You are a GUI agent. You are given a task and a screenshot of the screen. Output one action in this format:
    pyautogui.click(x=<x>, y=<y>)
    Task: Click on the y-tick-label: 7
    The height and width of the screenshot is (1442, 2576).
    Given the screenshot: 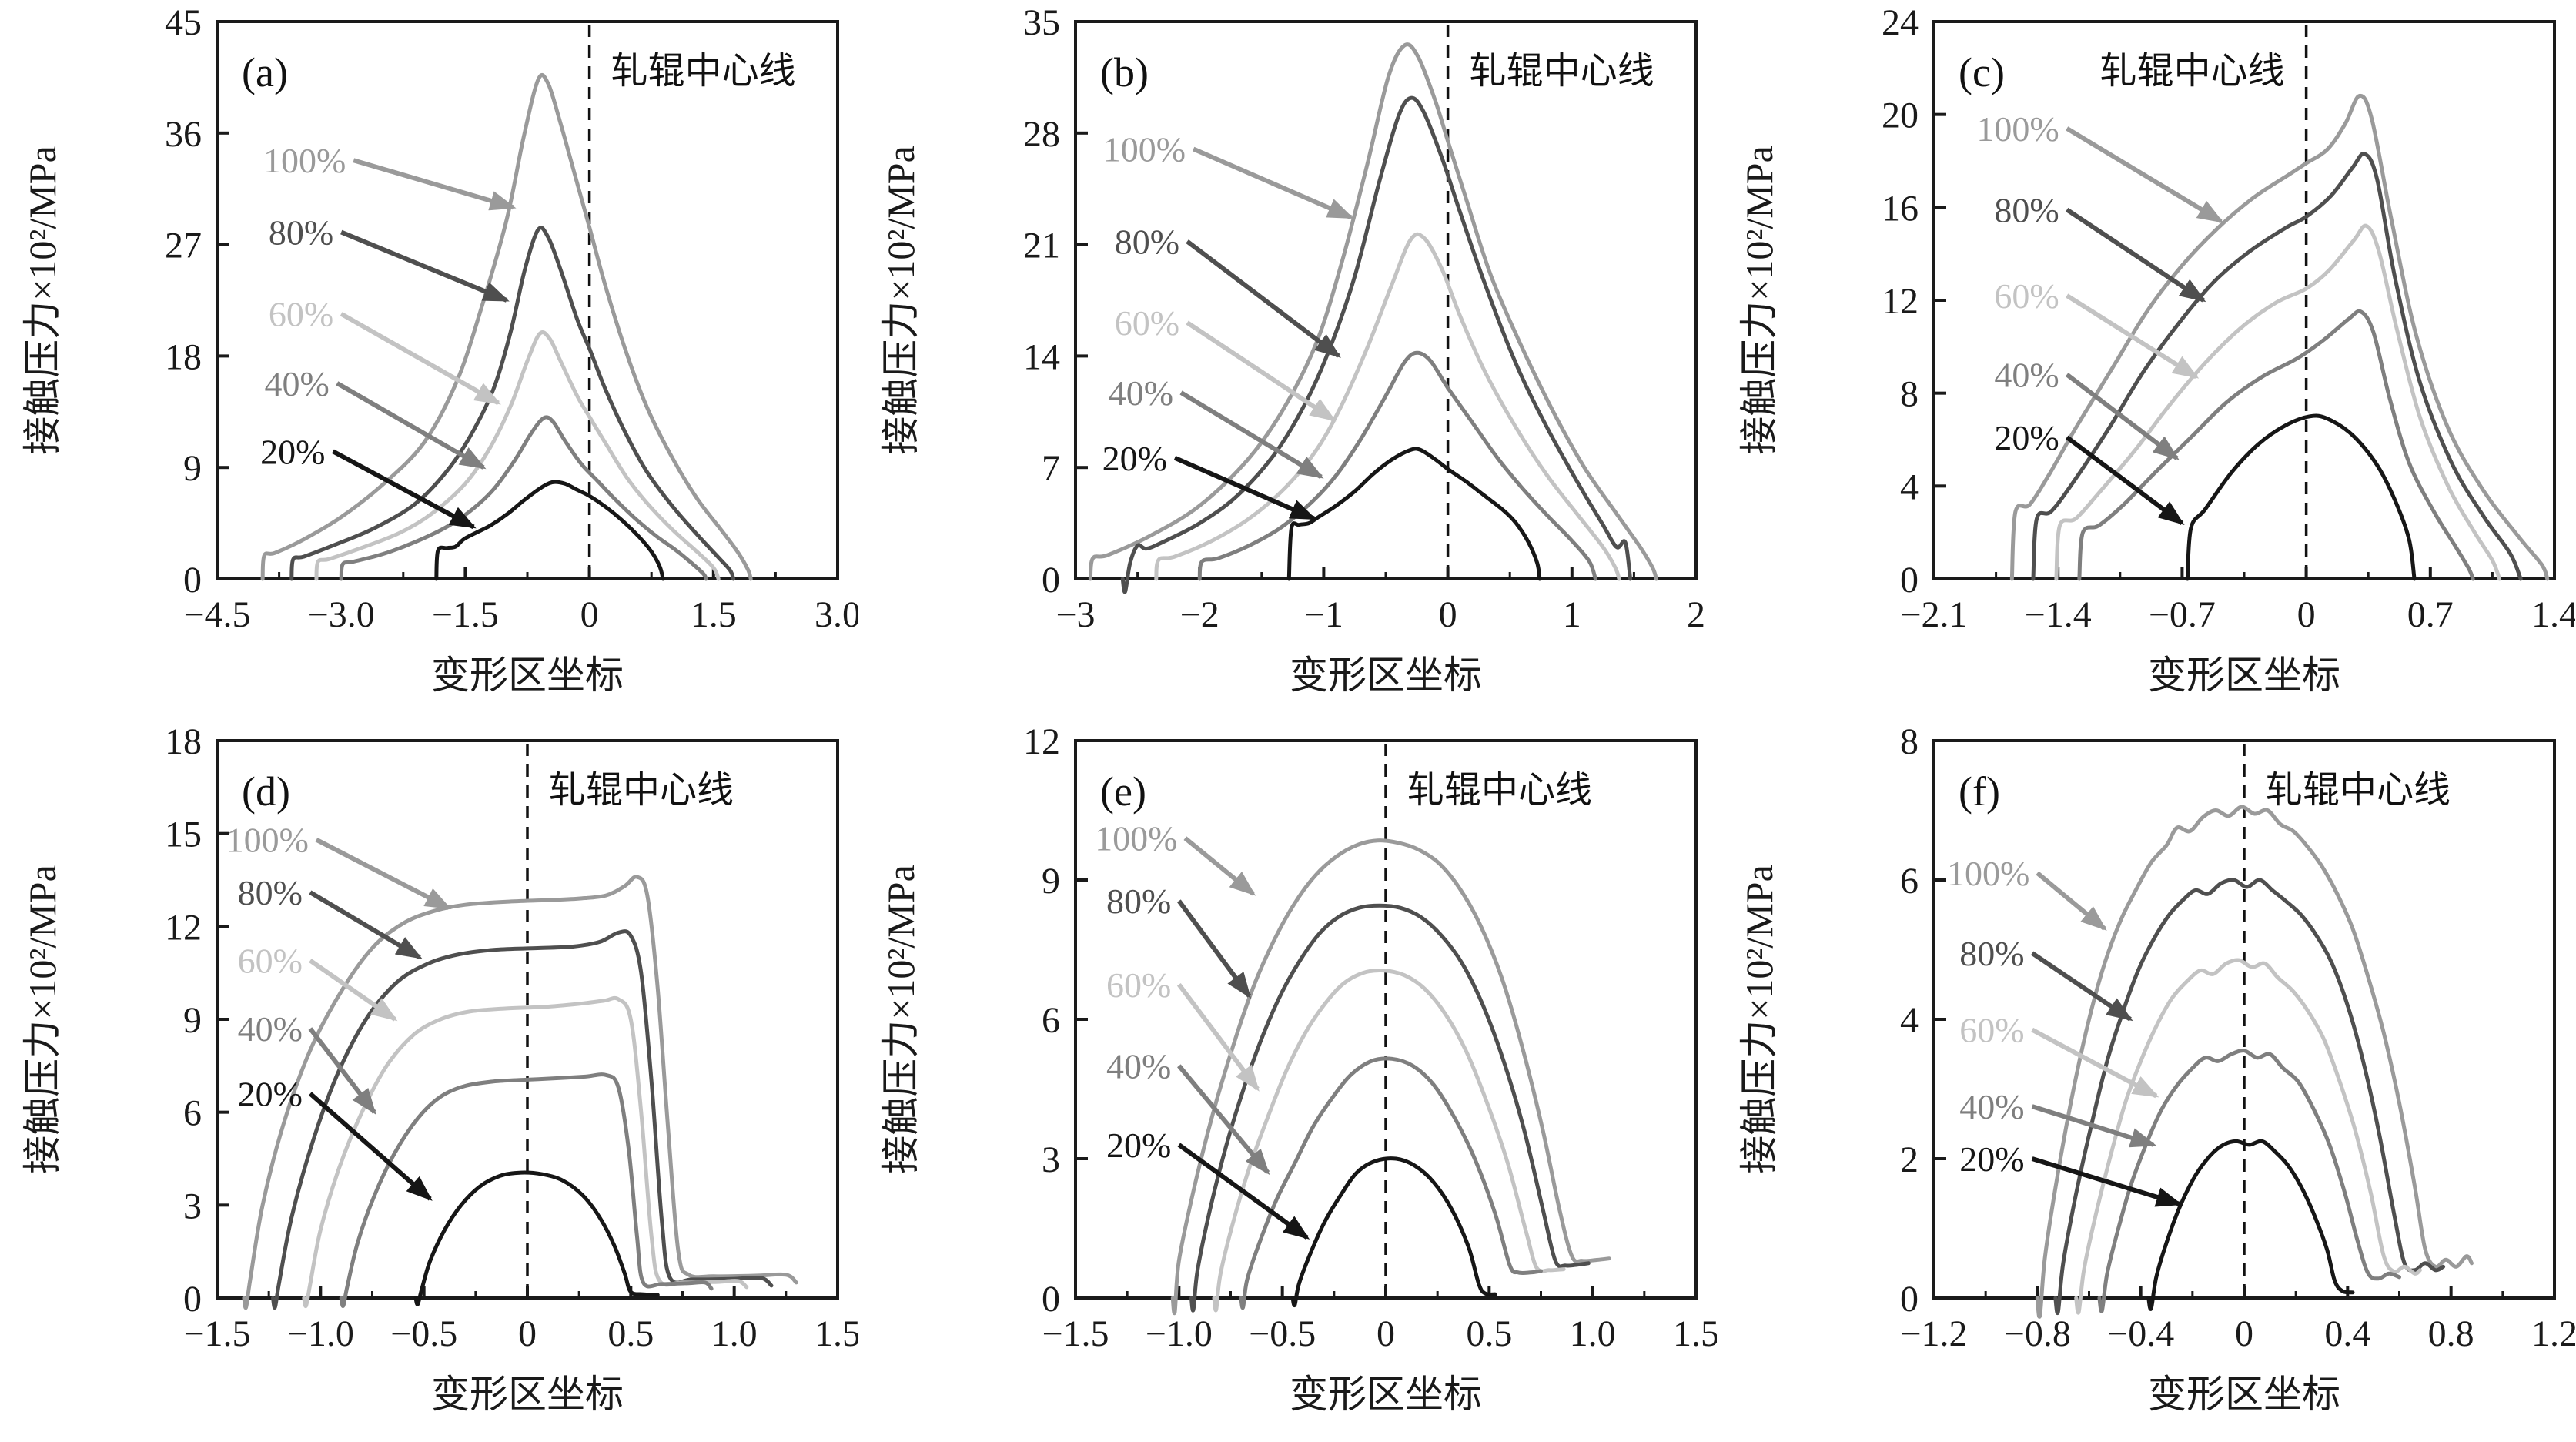 What is the action you would take?
    pyautogui.click(x=1051, y=469)
    